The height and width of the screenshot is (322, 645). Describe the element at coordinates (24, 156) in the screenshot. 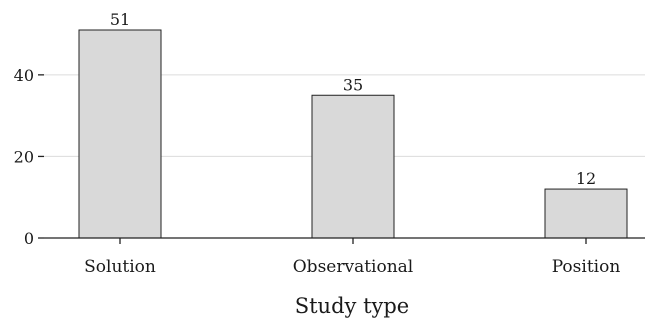

I see `y-tick-label-20: 20` at that location.